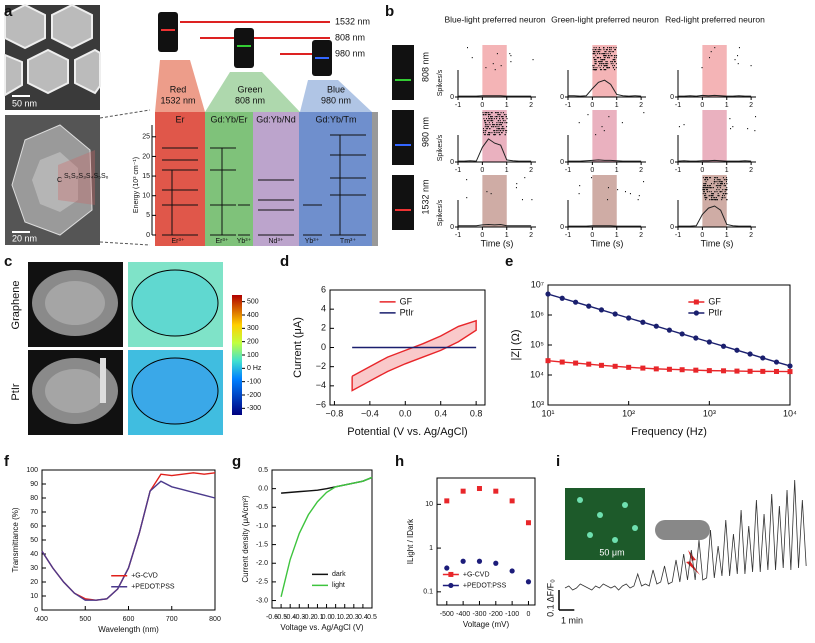  Describe the element at coordinates (326, 536) in the screenshot. I see `series-line` at that location.